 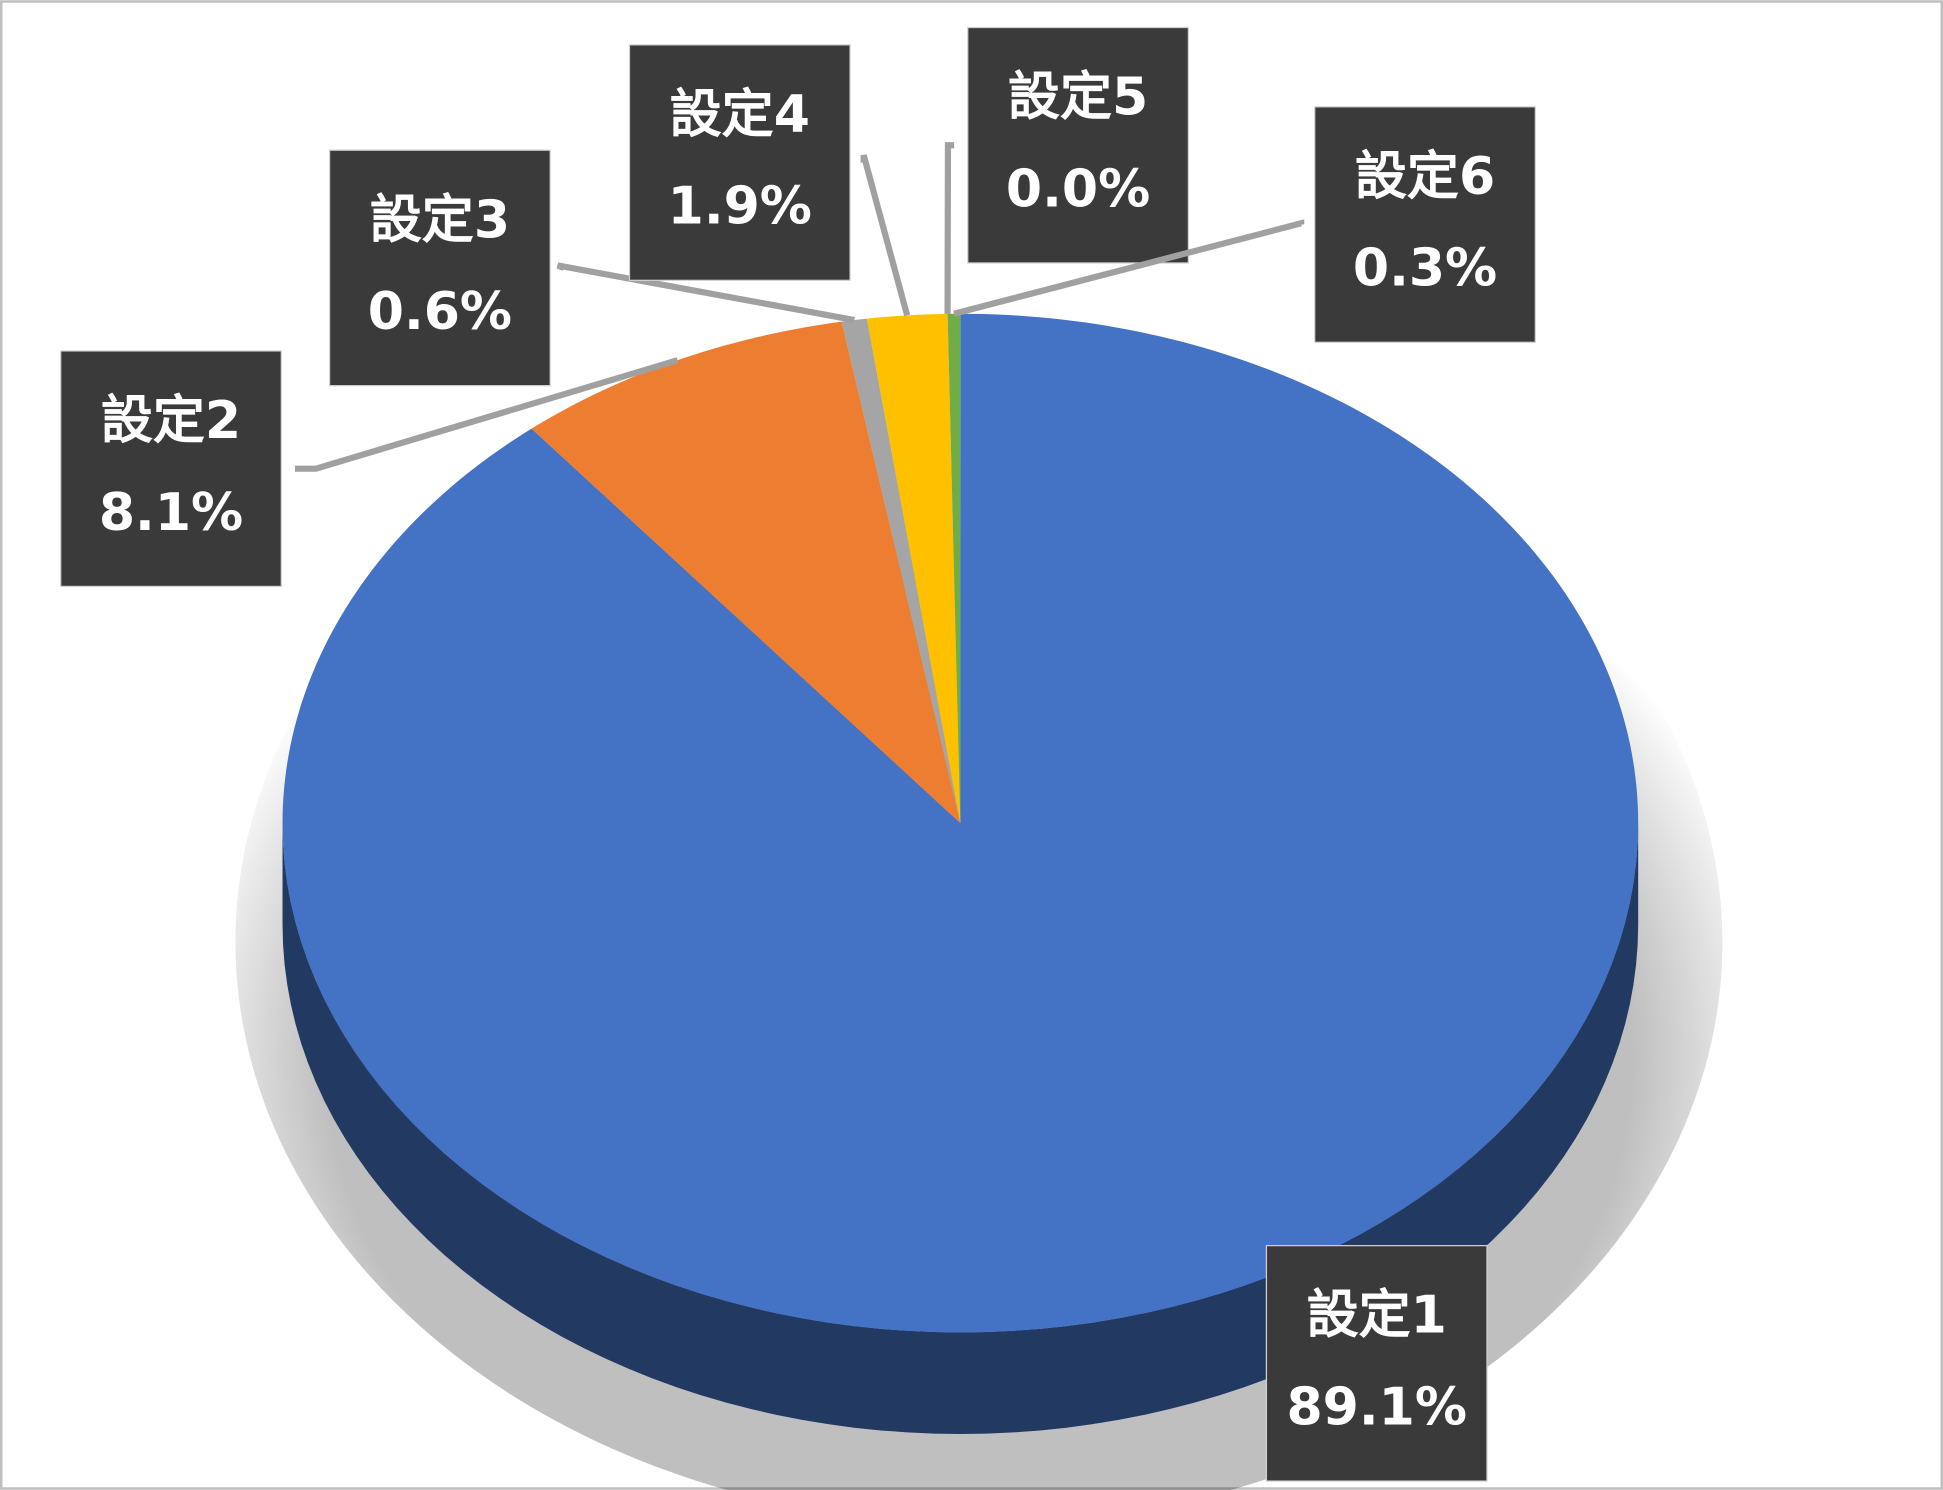 What do you see at coordinates (1078, 189) in the screenshot?
I see `value-label: 0.0%` at bounding box center [1078, 189].